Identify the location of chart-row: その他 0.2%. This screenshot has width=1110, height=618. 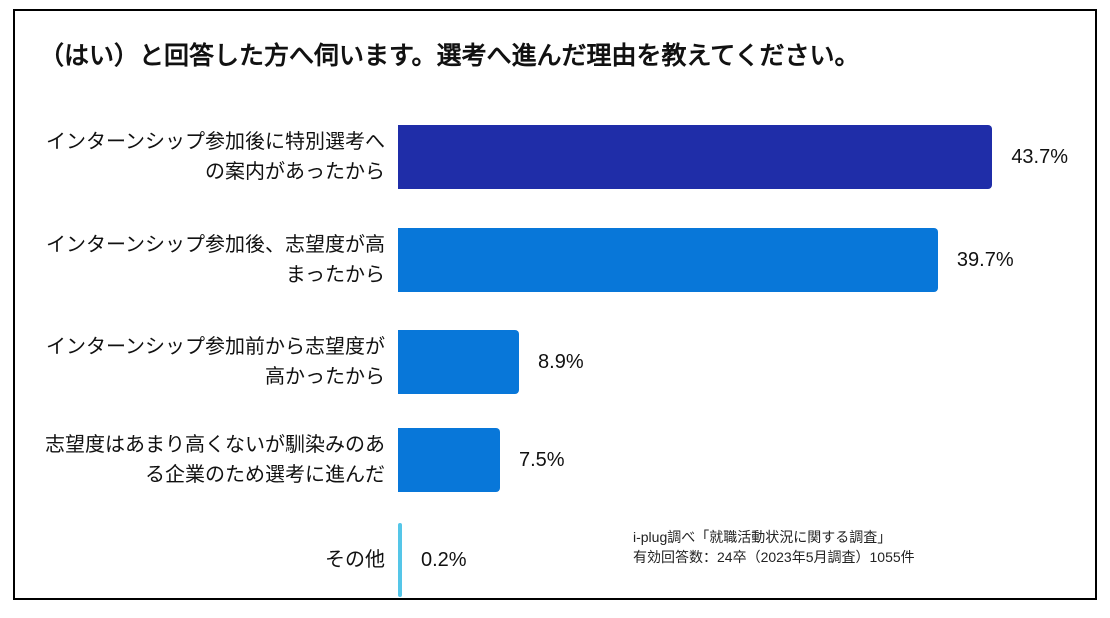
(555, 560).